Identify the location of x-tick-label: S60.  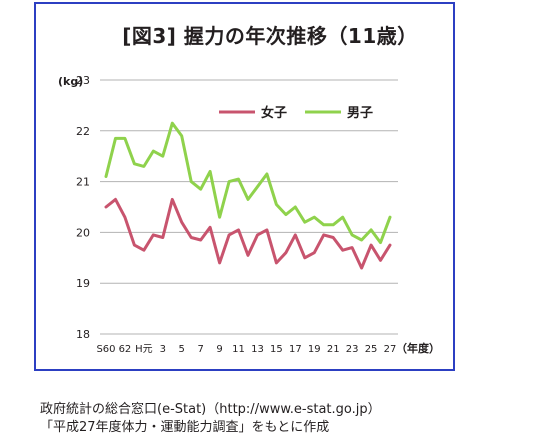
(105, 349).